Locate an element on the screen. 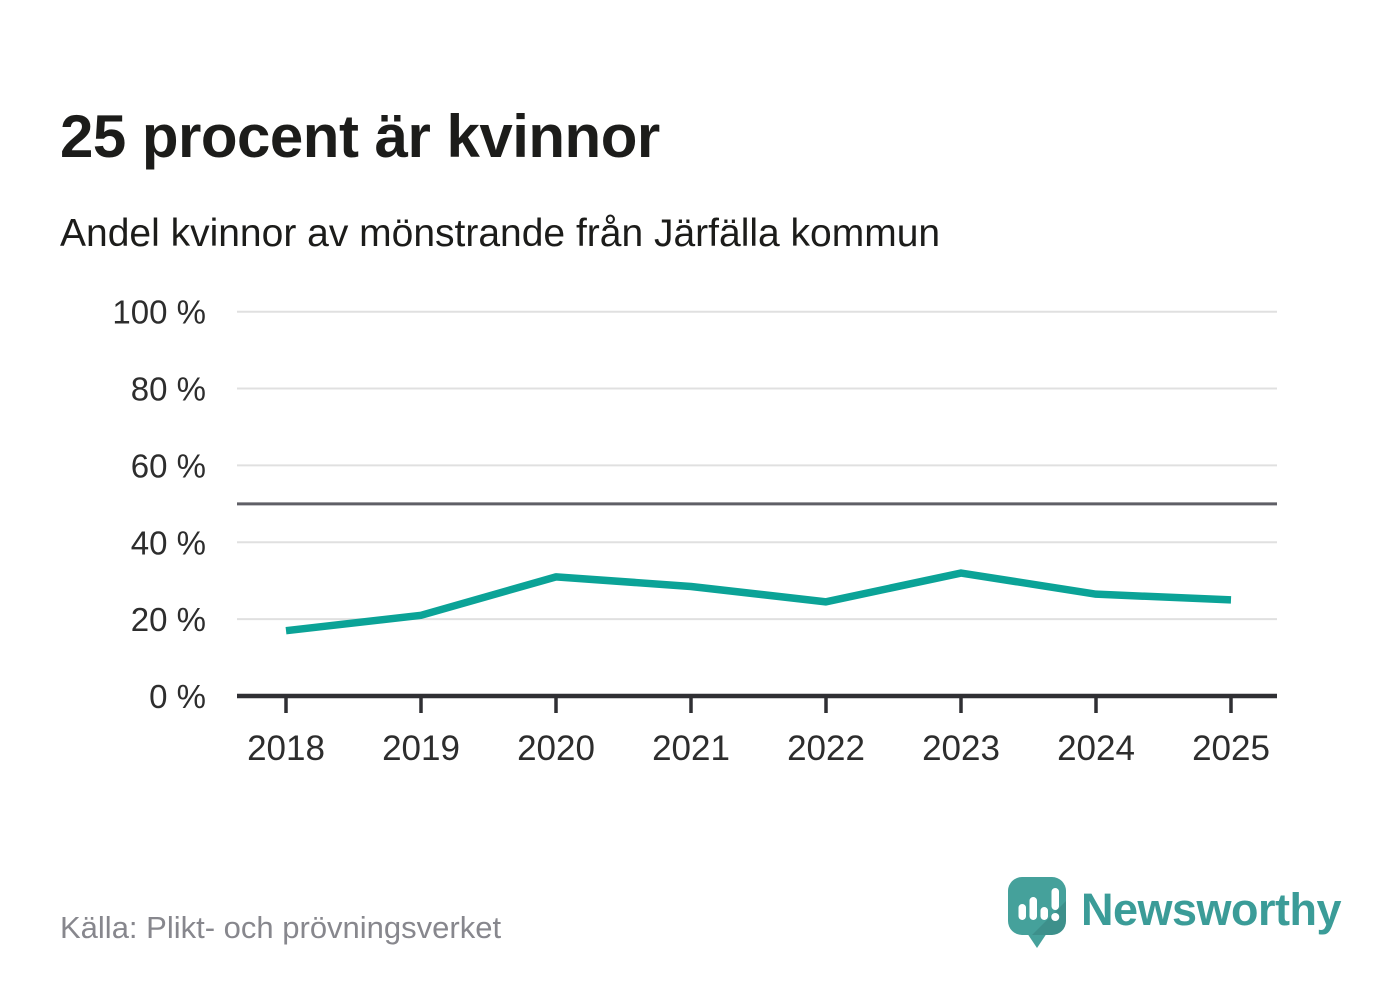 The image size is (1382, 999). source-caption: Källa: Plikt- och prövningsverket is located at coordinates (281, 927).